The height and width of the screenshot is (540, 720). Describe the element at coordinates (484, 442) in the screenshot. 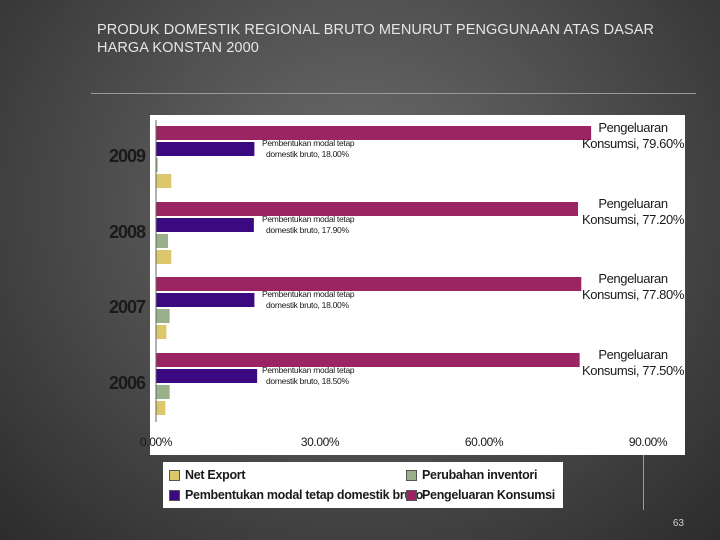

I see `x-tick-label-2: 60.00%` at that location.